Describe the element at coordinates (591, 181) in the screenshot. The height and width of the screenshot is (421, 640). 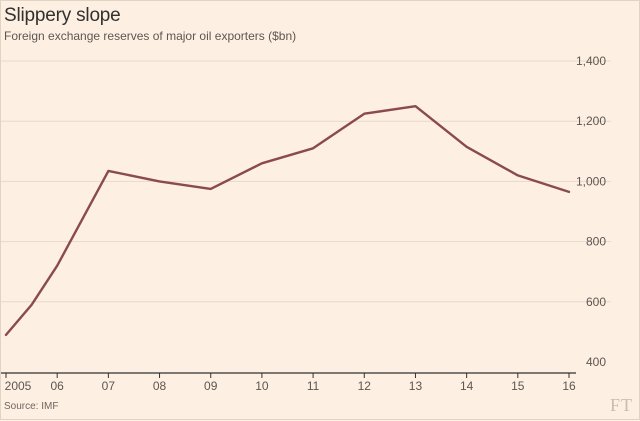
I see `y-tick-label: 1,000` at that location.